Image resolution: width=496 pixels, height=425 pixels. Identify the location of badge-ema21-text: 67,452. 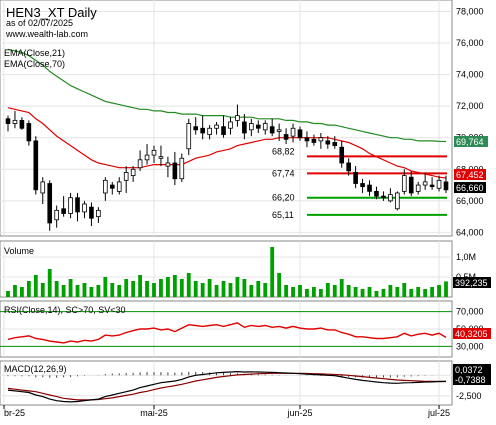
(470, 175).